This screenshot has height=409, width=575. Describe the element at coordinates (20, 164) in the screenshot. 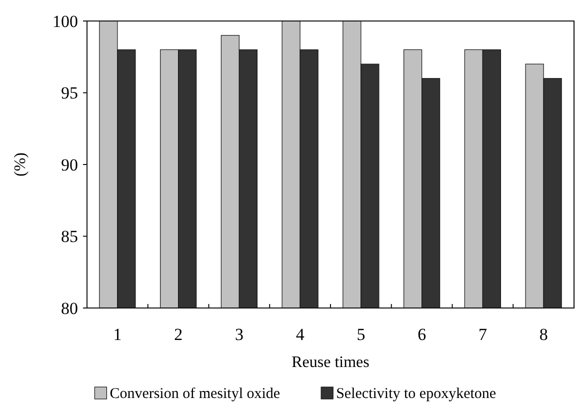

I see `y-axis-title: (%)` at that location.